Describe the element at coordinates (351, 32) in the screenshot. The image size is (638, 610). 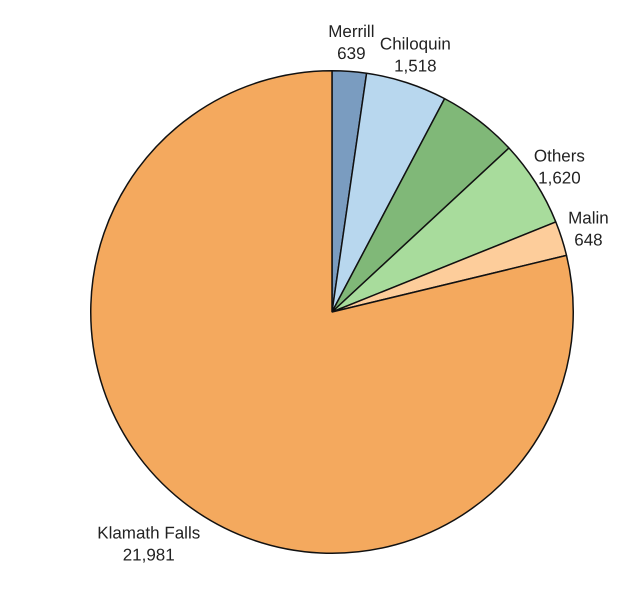
I see `slice-label: Merrill` at that location.